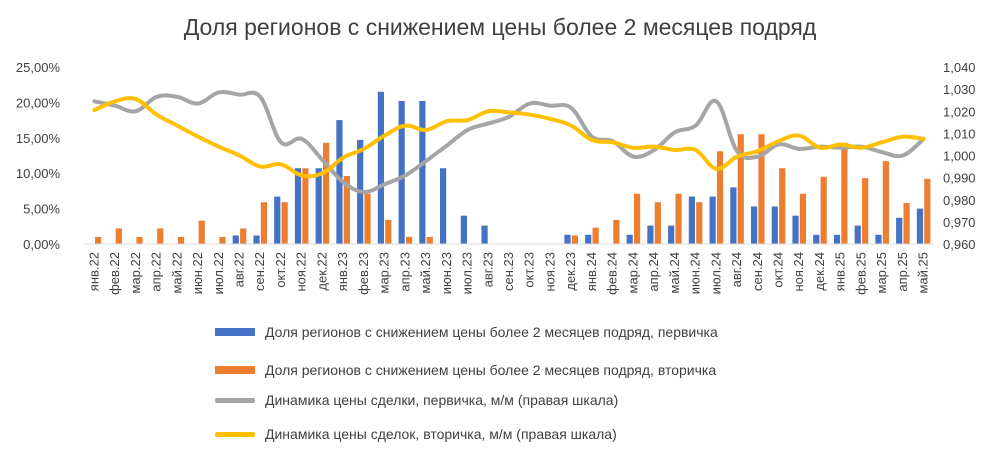 Image resolution: width=1000 pixels, height=456 pixels. Describe the element at coordinates (301, 272) in the screenshot. I see `x-tick-label: ноя.22` at that location.